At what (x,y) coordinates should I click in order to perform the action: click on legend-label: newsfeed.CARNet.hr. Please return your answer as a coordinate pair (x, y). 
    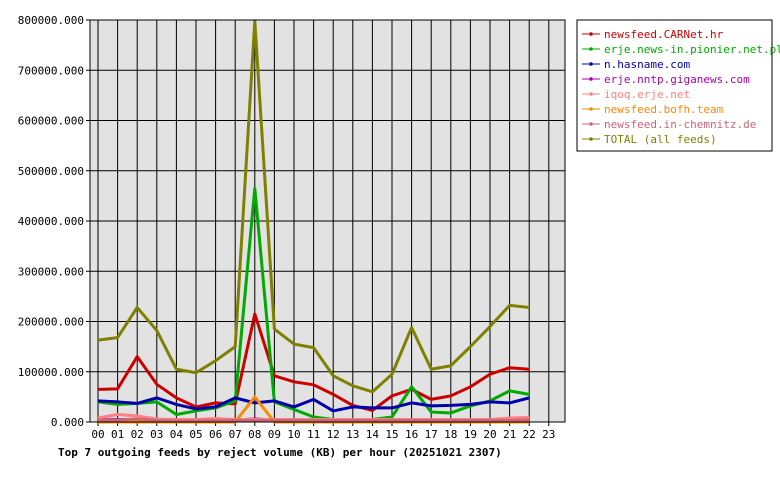
    Looking at the image, I should click on (664, 34).